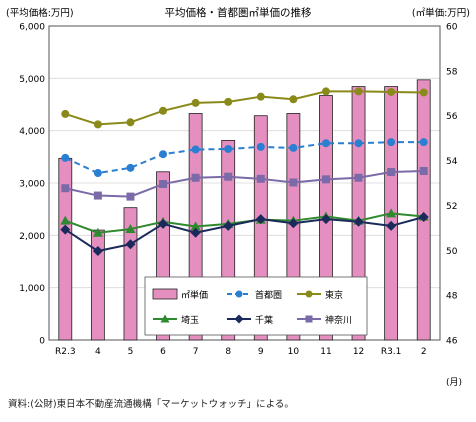 Image resolution: width=476 pixels, height=422 pixels. Describe the element at coordinates (40, 13) in the screenshot. I see `left-axis-label: (平均価格:万円)` at that location.